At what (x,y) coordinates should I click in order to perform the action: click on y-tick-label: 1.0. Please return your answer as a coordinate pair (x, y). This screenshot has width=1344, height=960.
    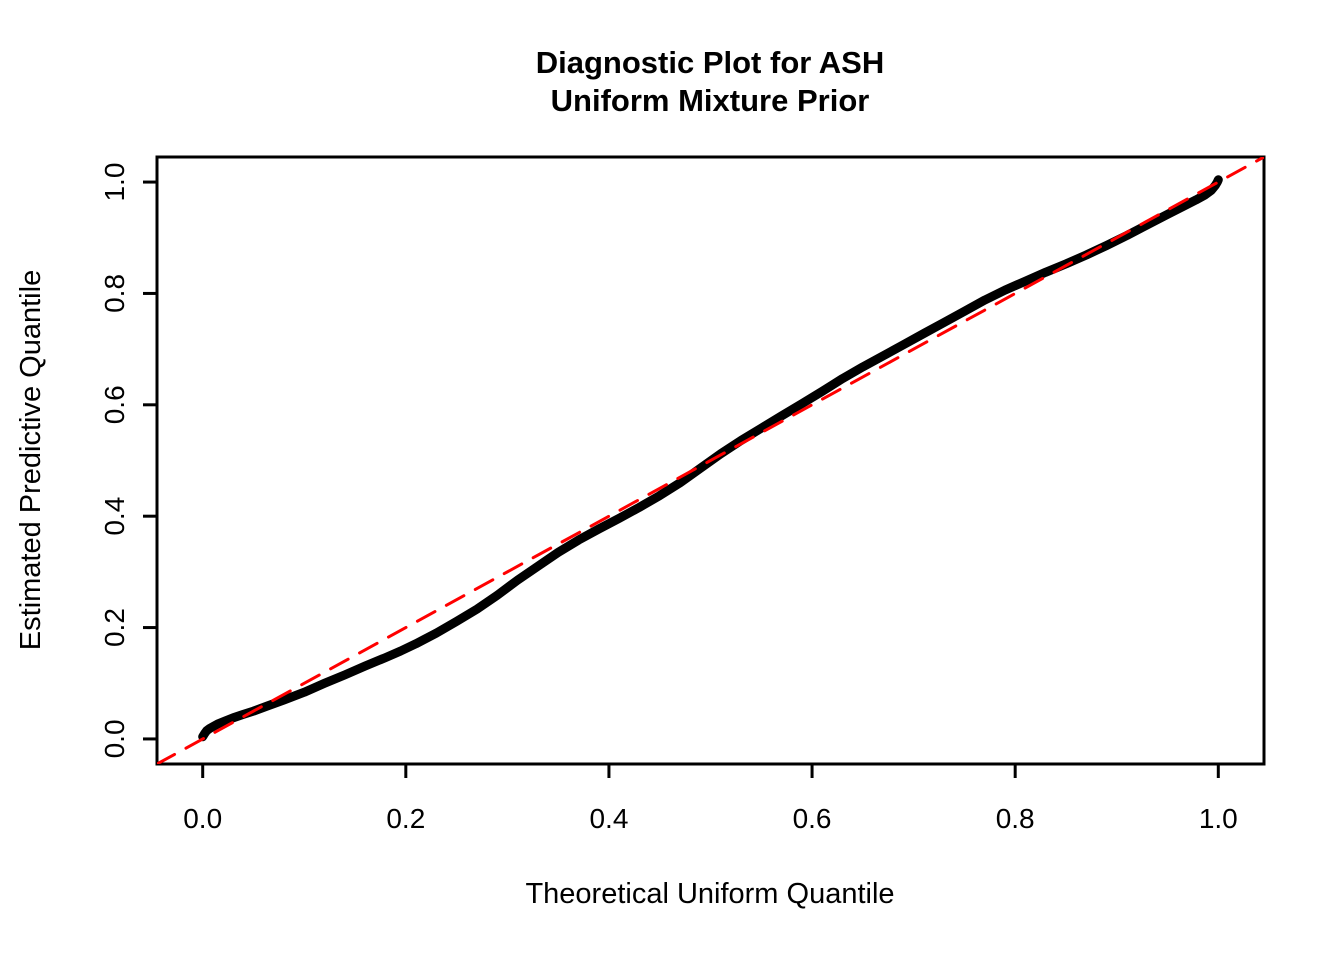
    Looking at the image, I should click on (114, 182).